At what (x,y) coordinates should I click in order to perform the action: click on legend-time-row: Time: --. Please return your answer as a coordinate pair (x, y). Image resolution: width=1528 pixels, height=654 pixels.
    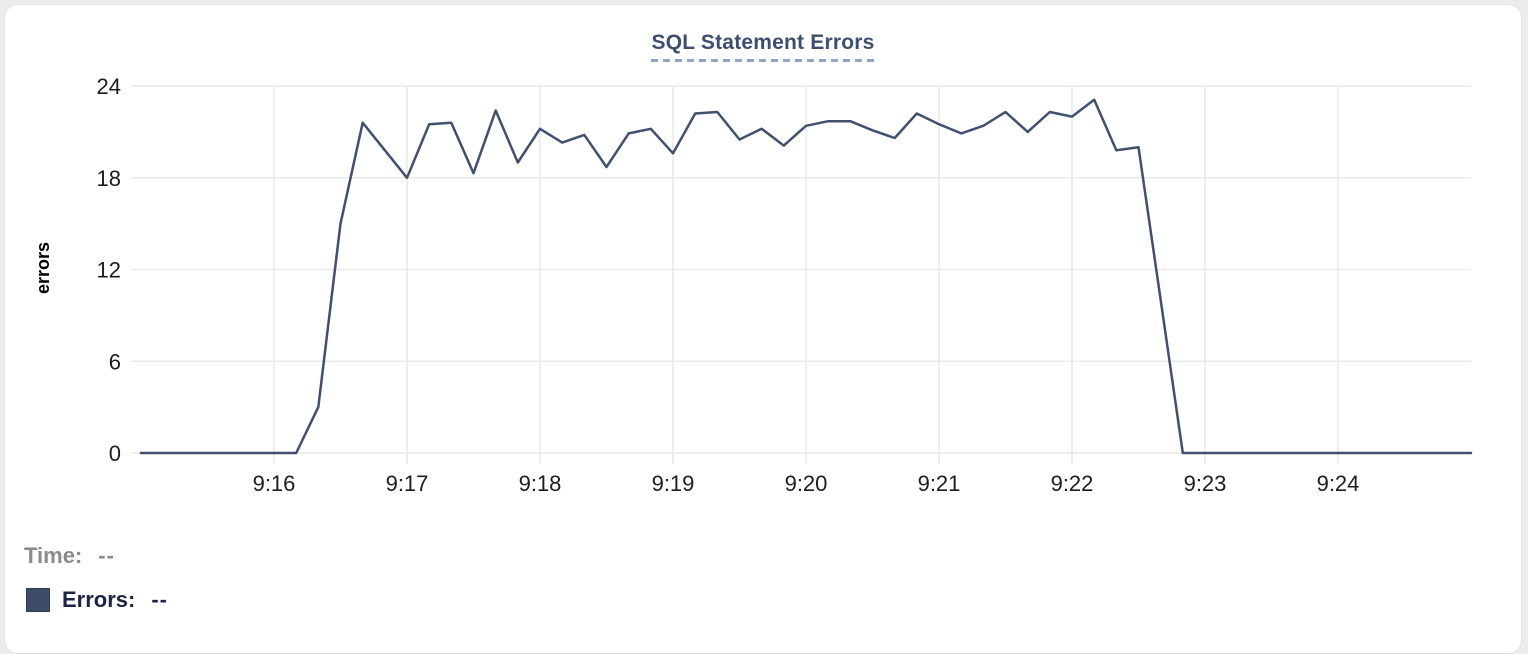
    Looking at the image, I should click on (69, 556).